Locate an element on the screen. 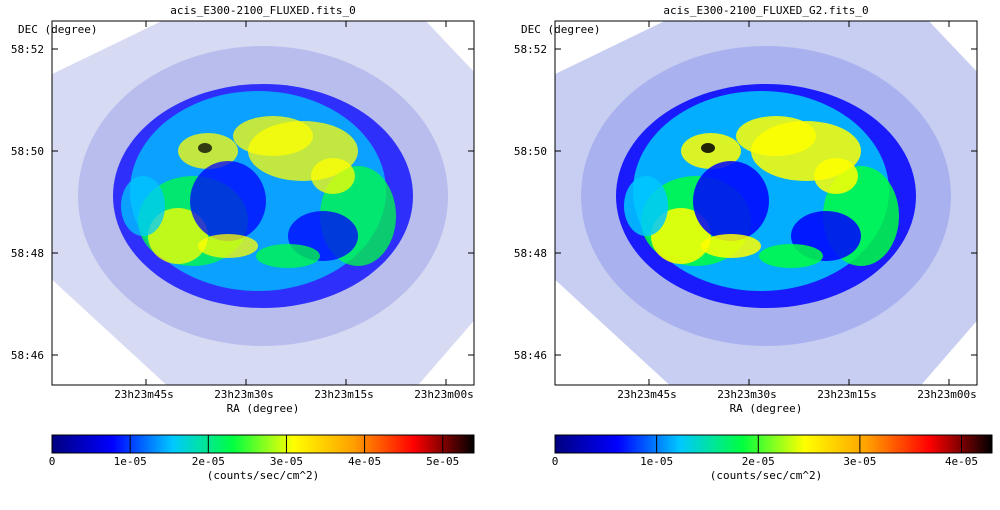 Image resolution: width=1000 pixels, height=510 pixels. chart-title: acis_E300-2100_FLUXED.fits_0 is located at coordinates (262, 10).